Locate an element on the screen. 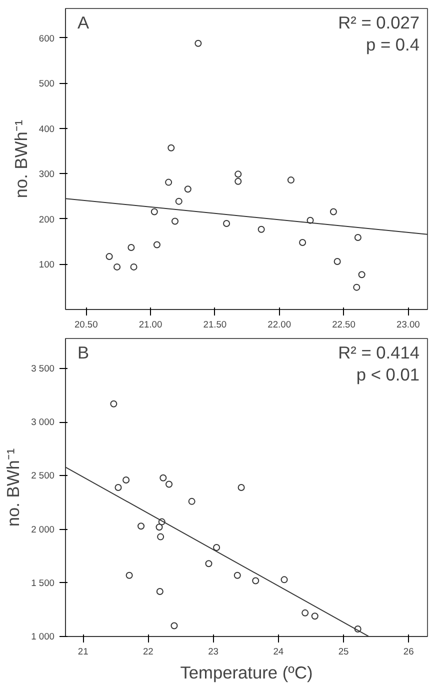  y-tick-label: 2 500 is located at coordinates (42, 475).